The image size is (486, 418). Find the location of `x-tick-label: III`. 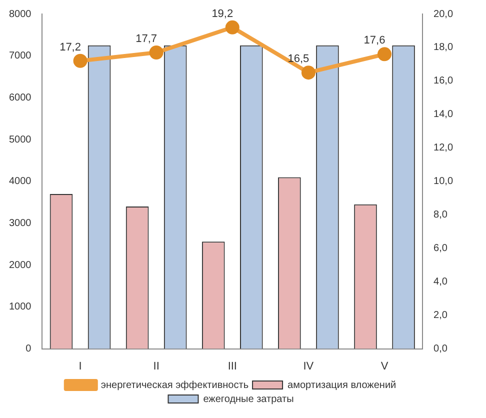

x-tick-label: III is located at coordinates (232, 366).